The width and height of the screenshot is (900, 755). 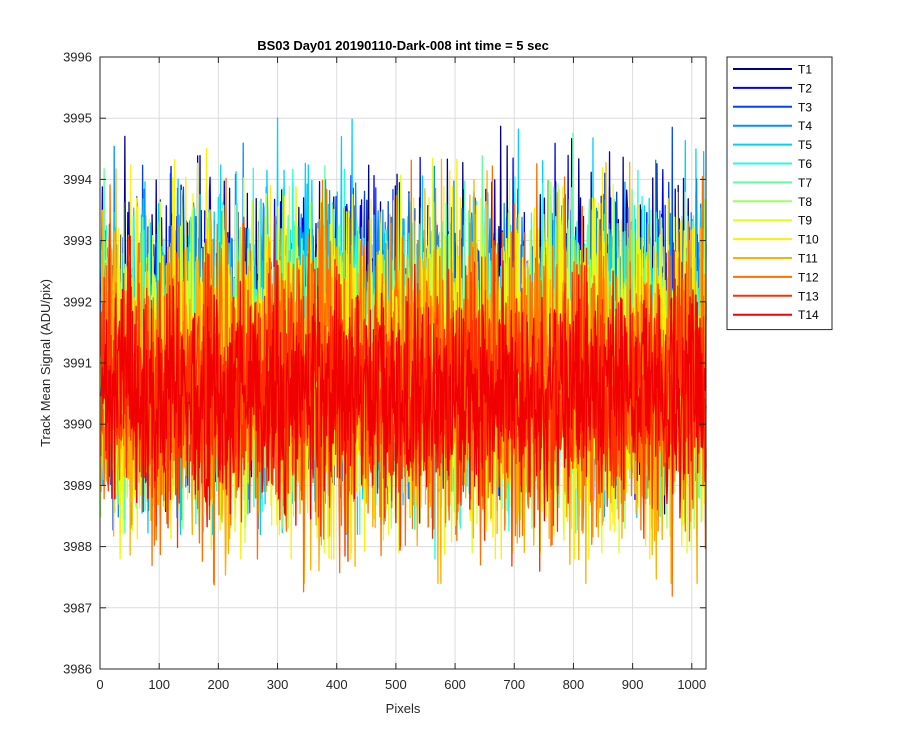 What do you see at coordinates (808, 315) in the screenshot?
I see `legend-label: T14` at bounding box center [808, 315].